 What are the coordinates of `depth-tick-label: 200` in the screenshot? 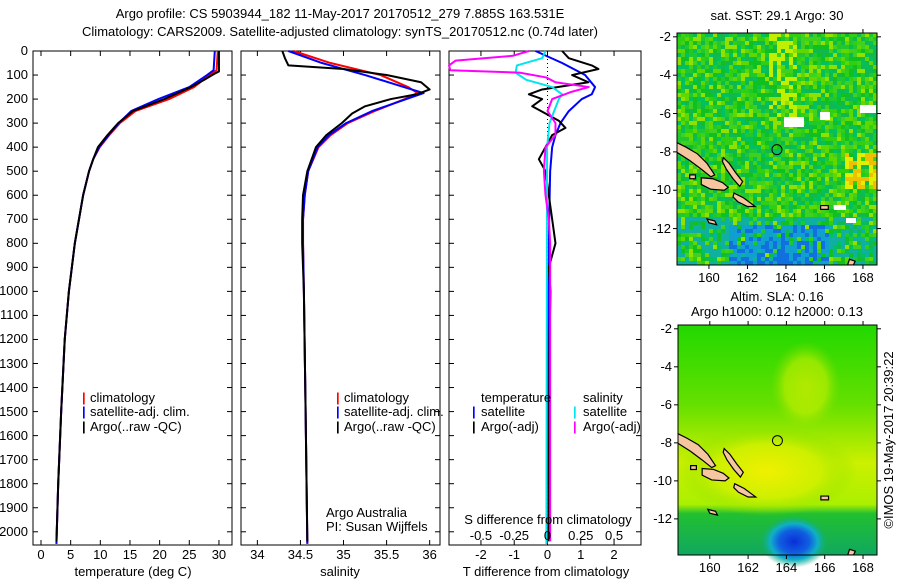 It's located at (17, 99).